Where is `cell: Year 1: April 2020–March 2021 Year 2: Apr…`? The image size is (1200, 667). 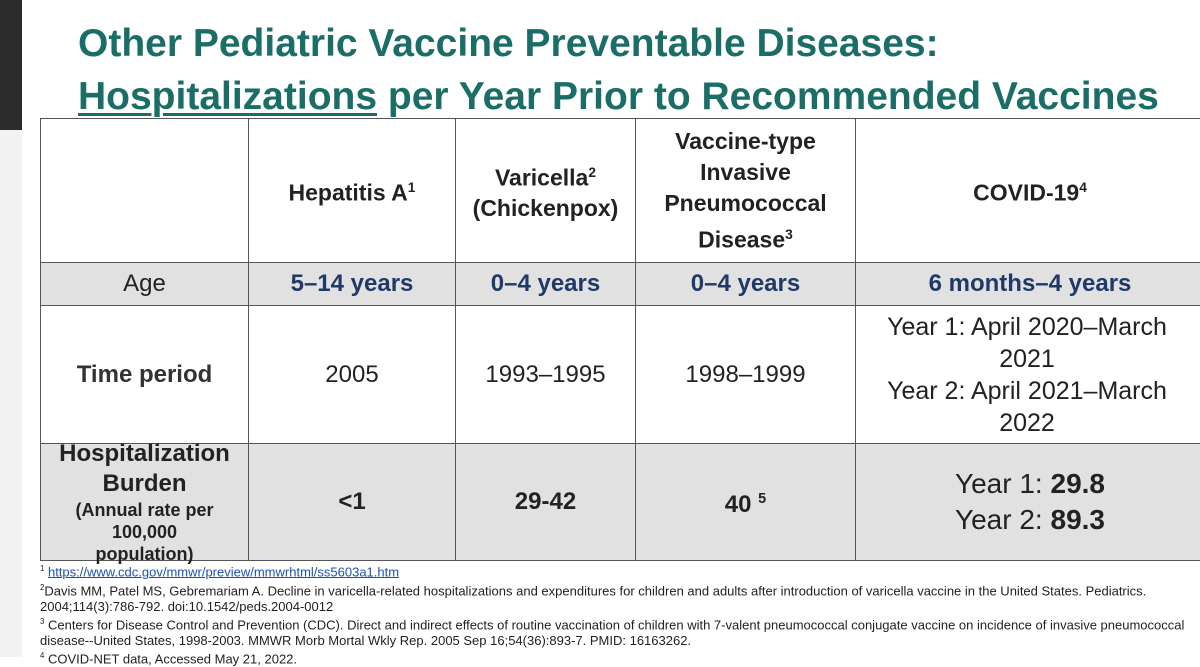 cell: Year 1: April 2020–March 2021 Year 2: Apr… is located at coordinates (1027, 374).